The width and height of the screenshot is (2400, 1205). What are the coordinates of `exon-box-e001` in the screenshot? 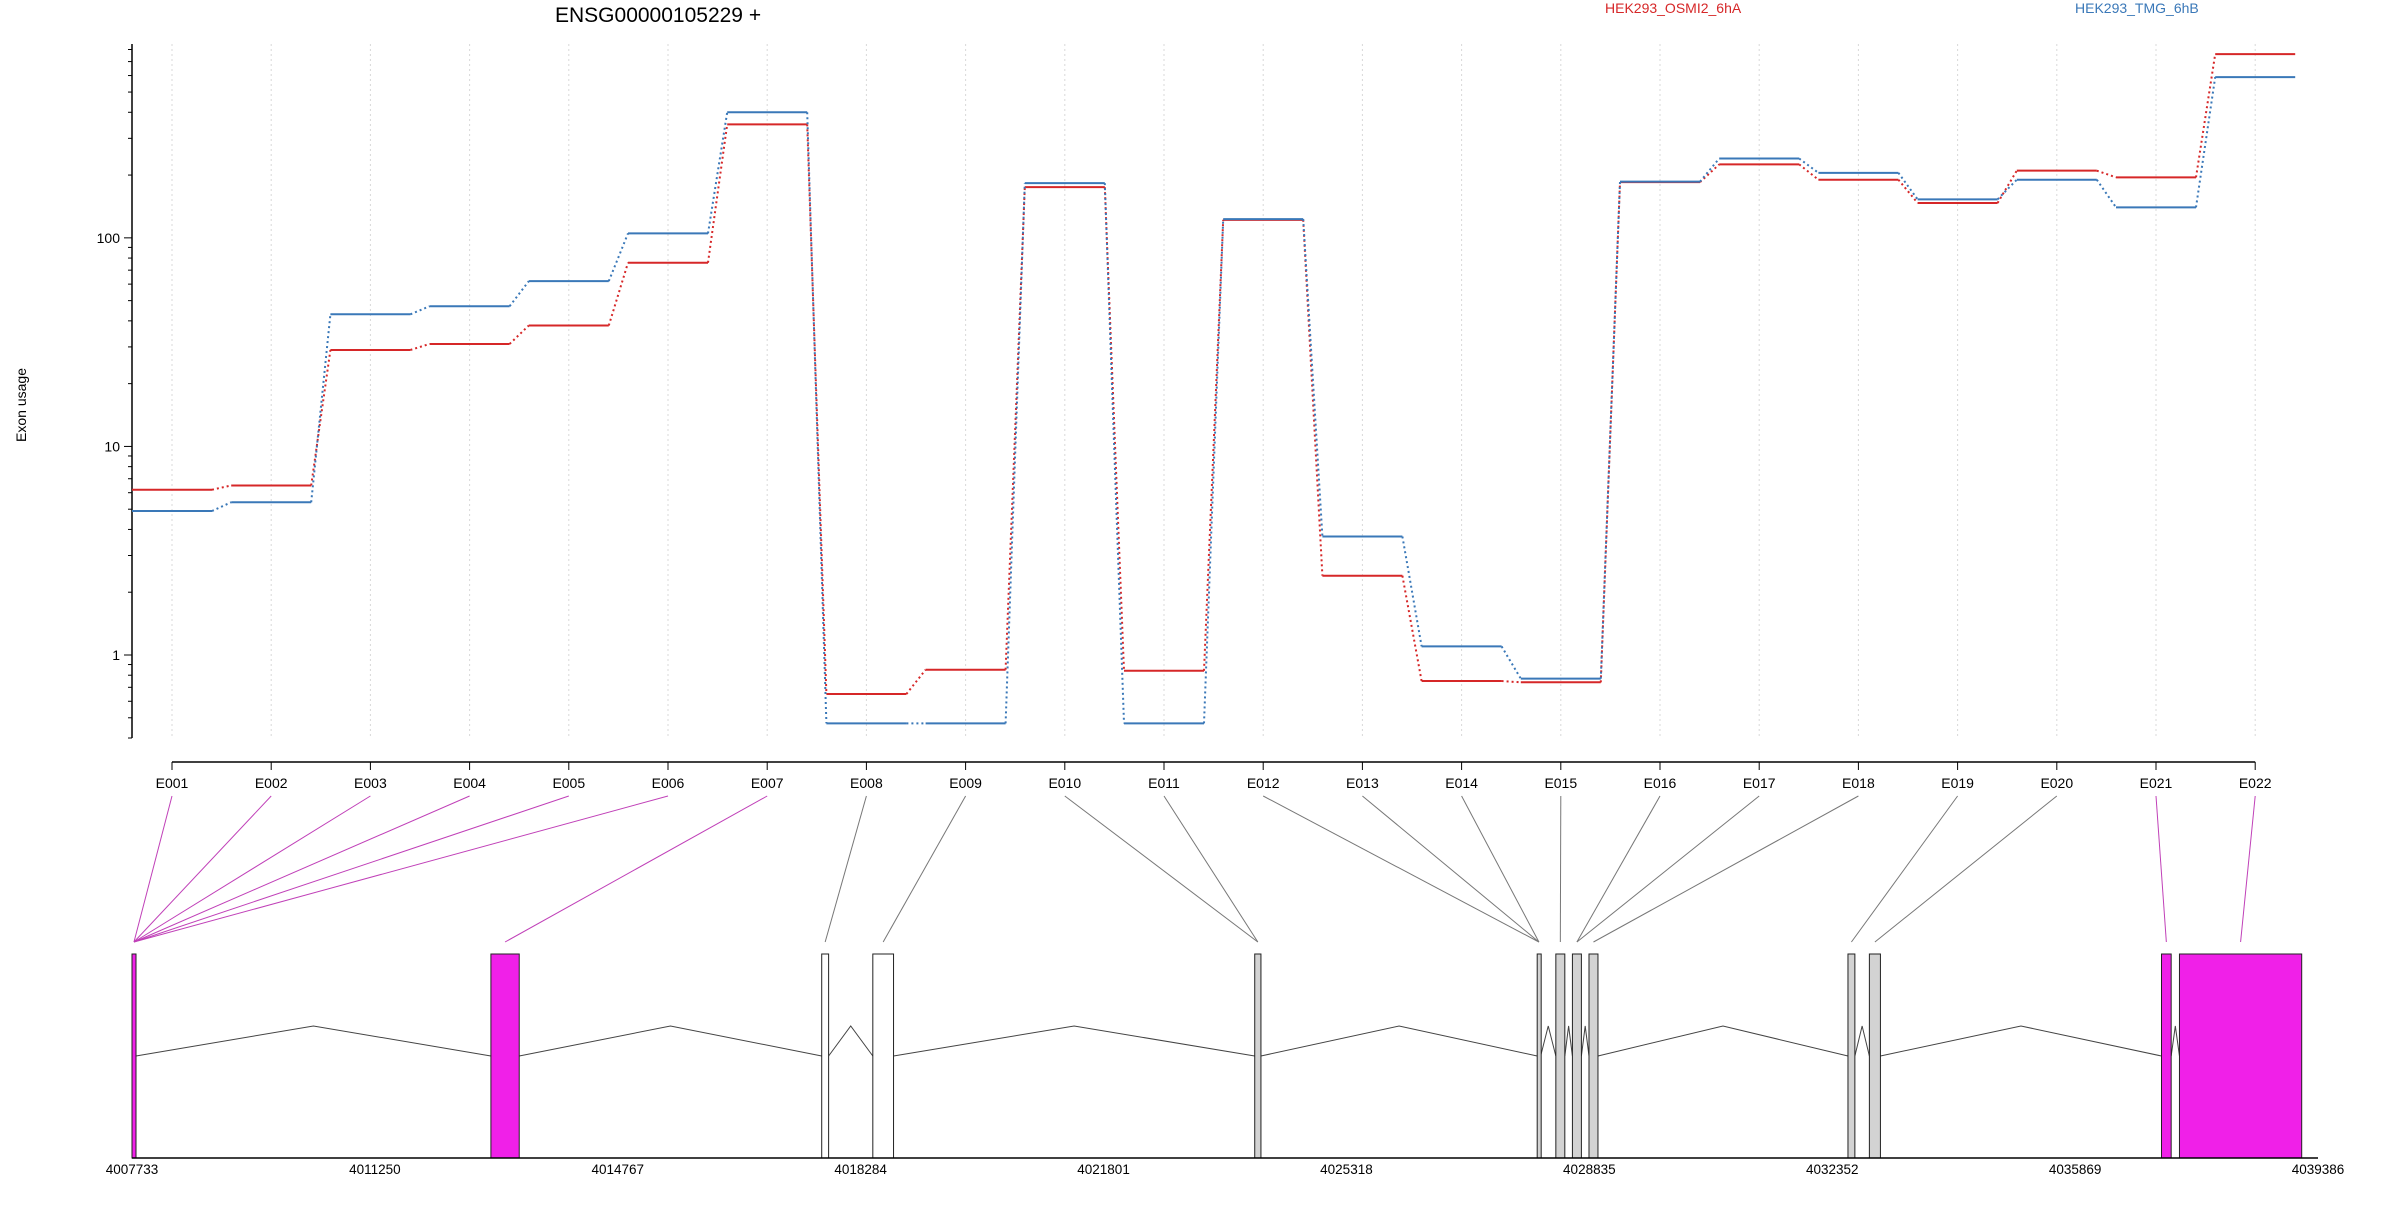 It's located at (134, 1056).